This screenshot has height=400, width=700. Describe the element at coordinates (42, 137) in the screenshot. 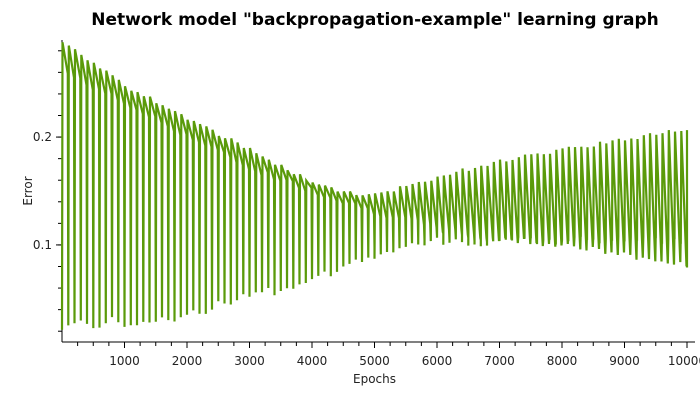

I see `y-tick-label: 0.2` at that location.